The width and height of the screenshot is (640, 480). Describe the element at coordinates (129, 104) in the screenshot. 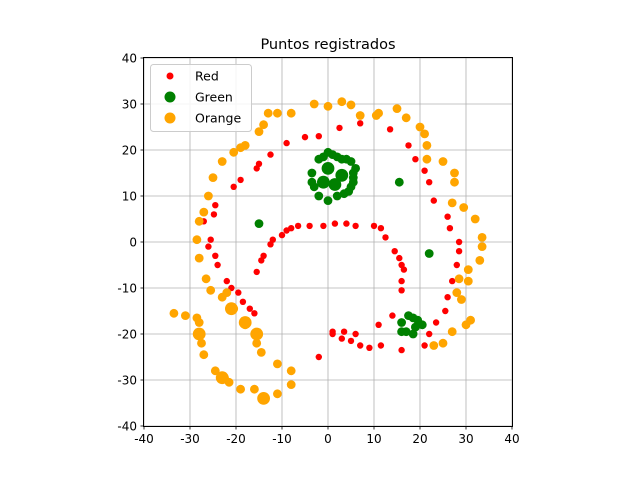

I see `y-tick-label: 30` at that location.